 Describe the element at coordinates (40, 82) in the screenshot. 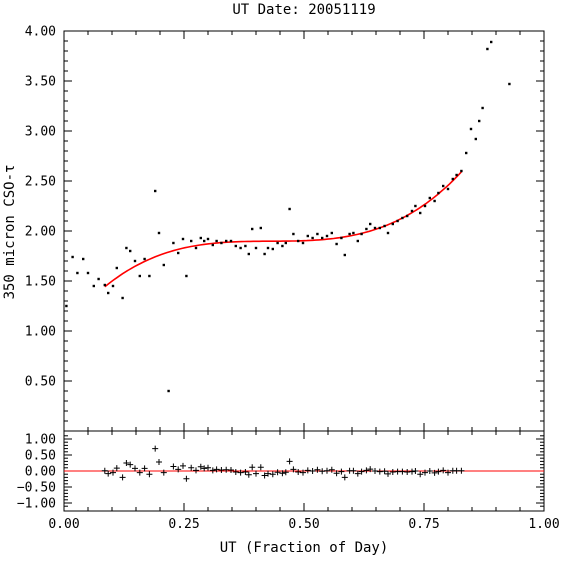

I see `main-y-tick-label: 3.50` at that location.